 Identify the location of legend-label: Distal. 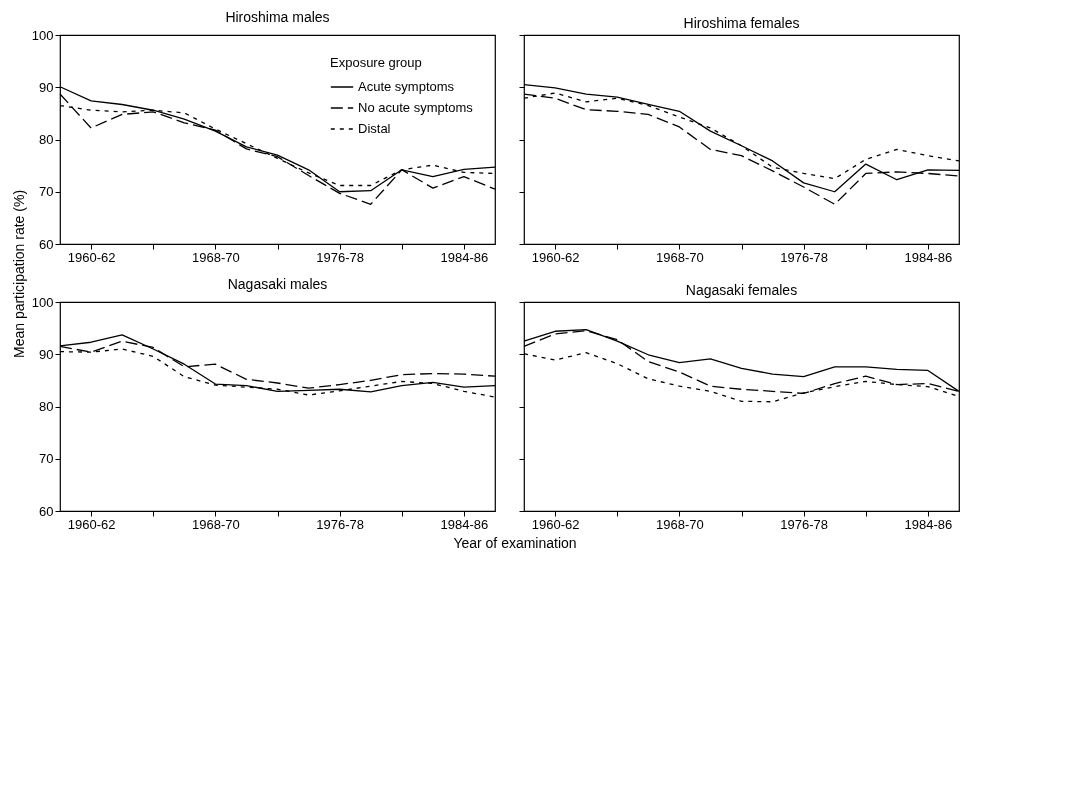
(374, 128).